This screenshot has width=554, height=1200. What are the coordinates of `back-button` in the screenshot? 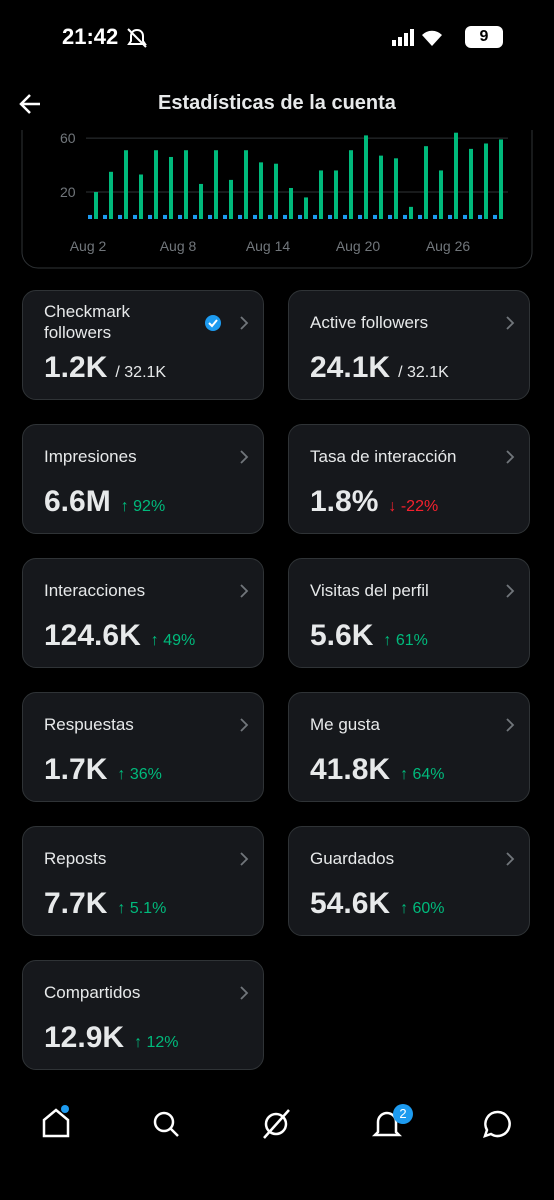 It's located at (31, 104).